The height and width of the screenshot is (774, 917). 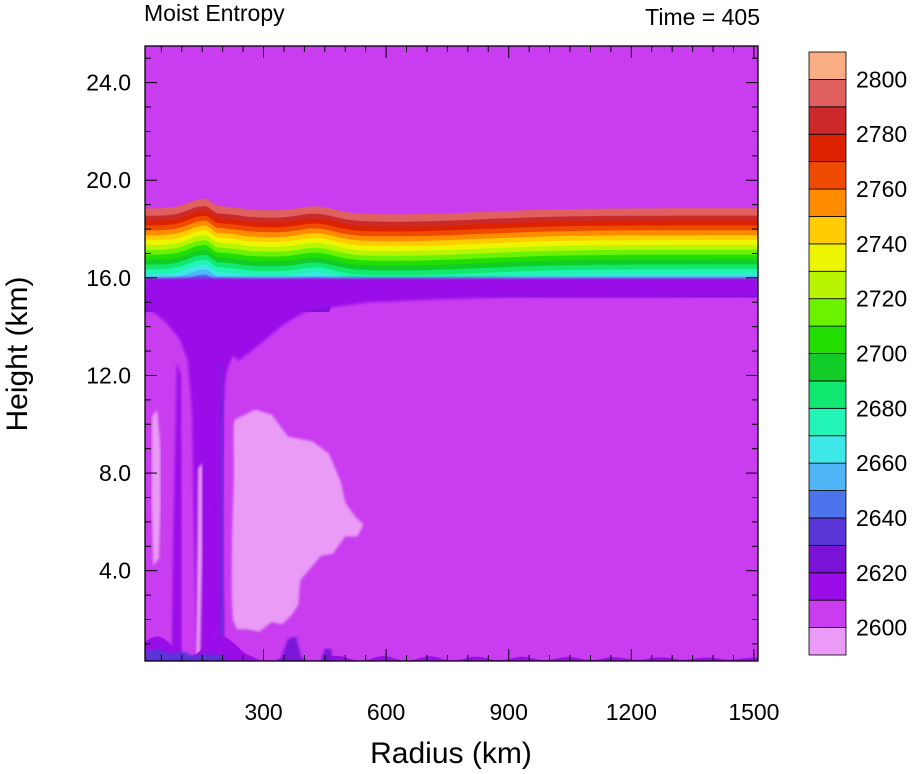 I want to click on y-tick-label: 24.0, so click(x=108, y=83).